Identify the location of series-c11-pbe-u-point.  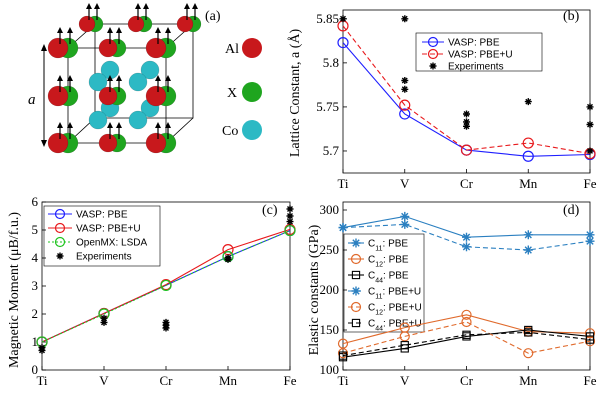
(466, 247).